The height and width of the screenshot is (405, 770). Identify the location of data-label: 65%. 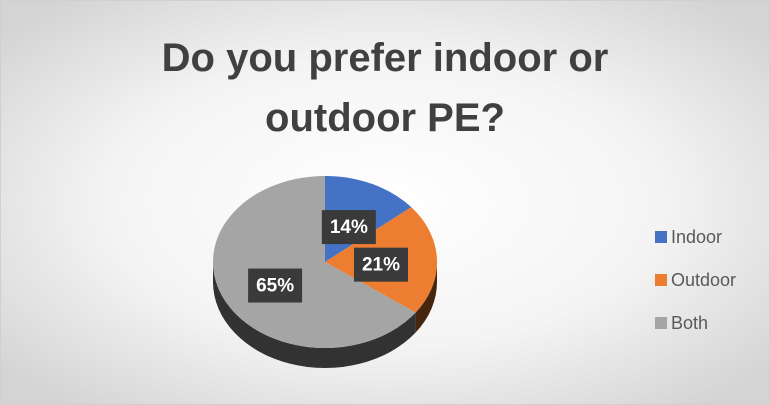
(275, 286).